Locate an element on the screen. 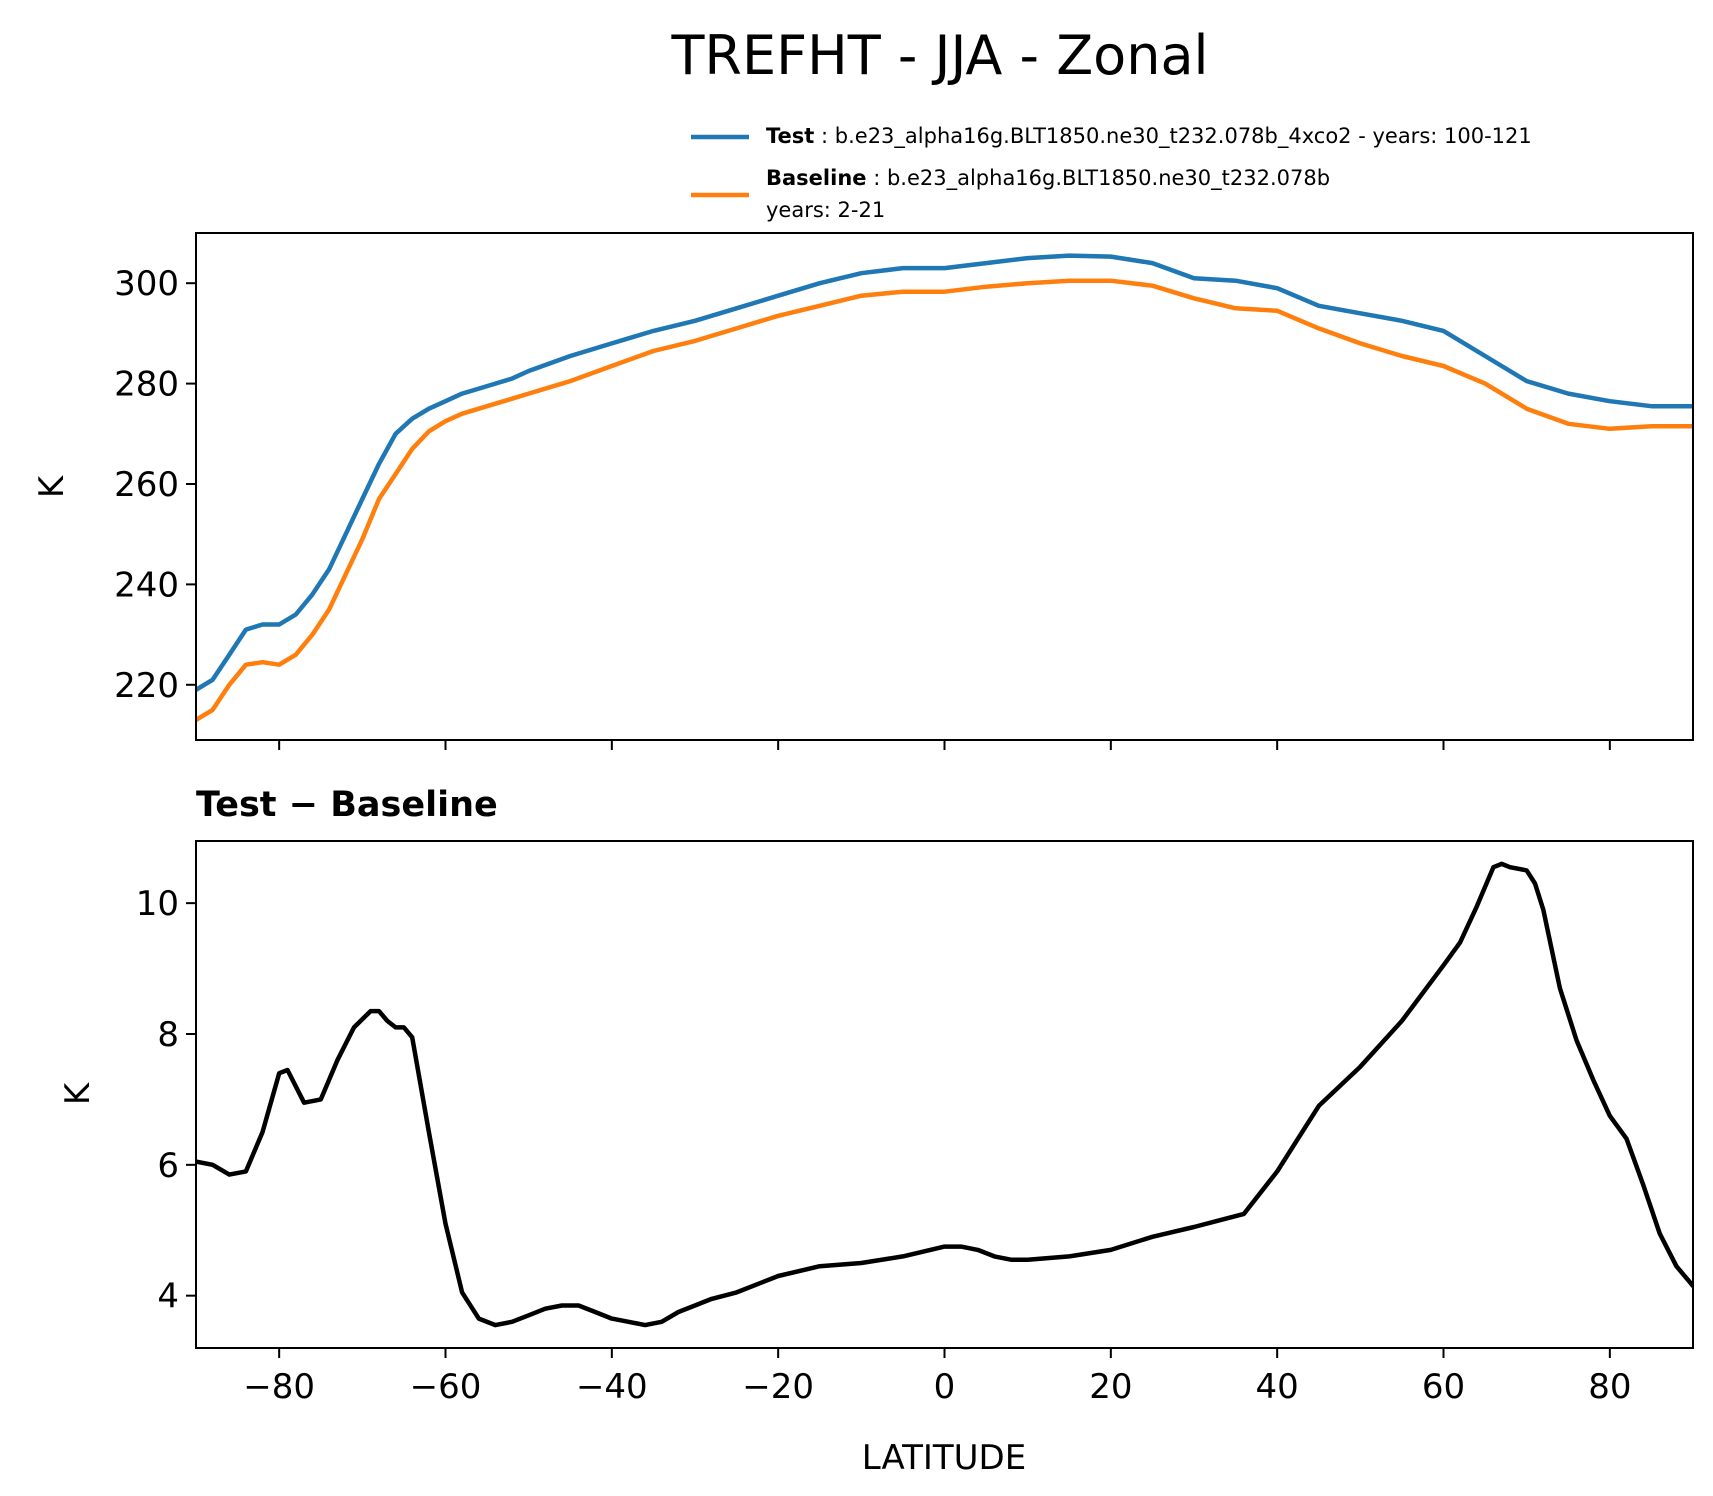 Image resolution: width=1713 pixels, height=1496 pixels. top-y-axis-label: K is located at coordinates (52, 486).